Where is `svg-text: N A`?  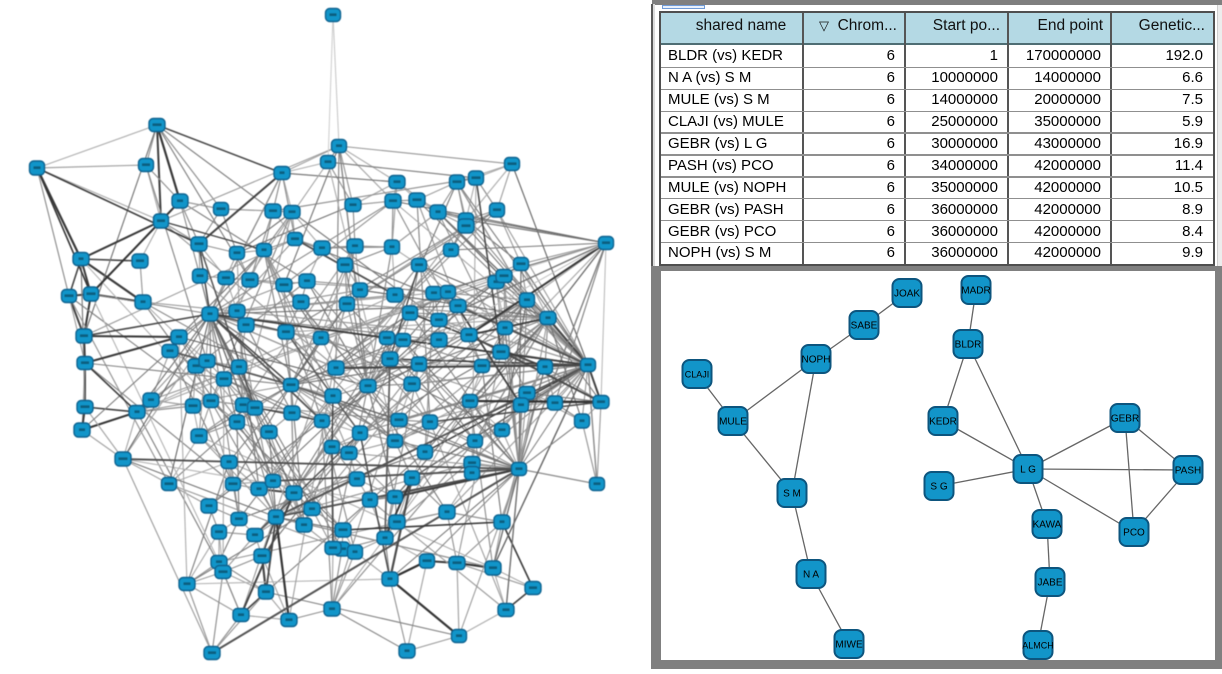
svg-text: N A is located at coordinates (811, 575).